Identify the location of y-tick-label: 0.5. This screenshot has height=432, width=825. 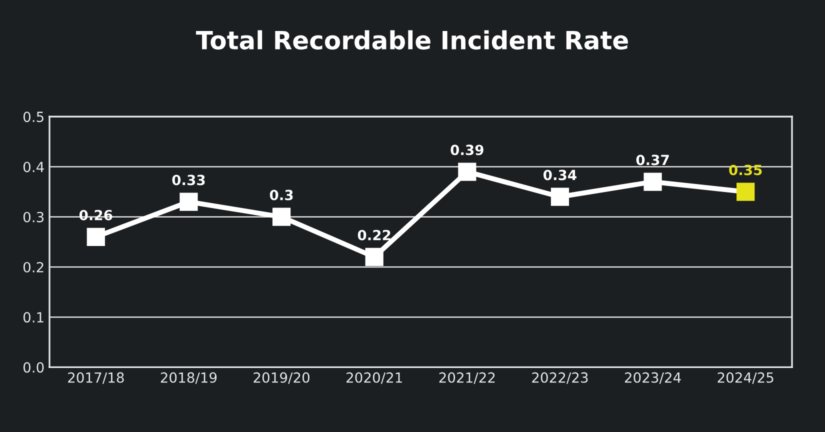
(33, 117).